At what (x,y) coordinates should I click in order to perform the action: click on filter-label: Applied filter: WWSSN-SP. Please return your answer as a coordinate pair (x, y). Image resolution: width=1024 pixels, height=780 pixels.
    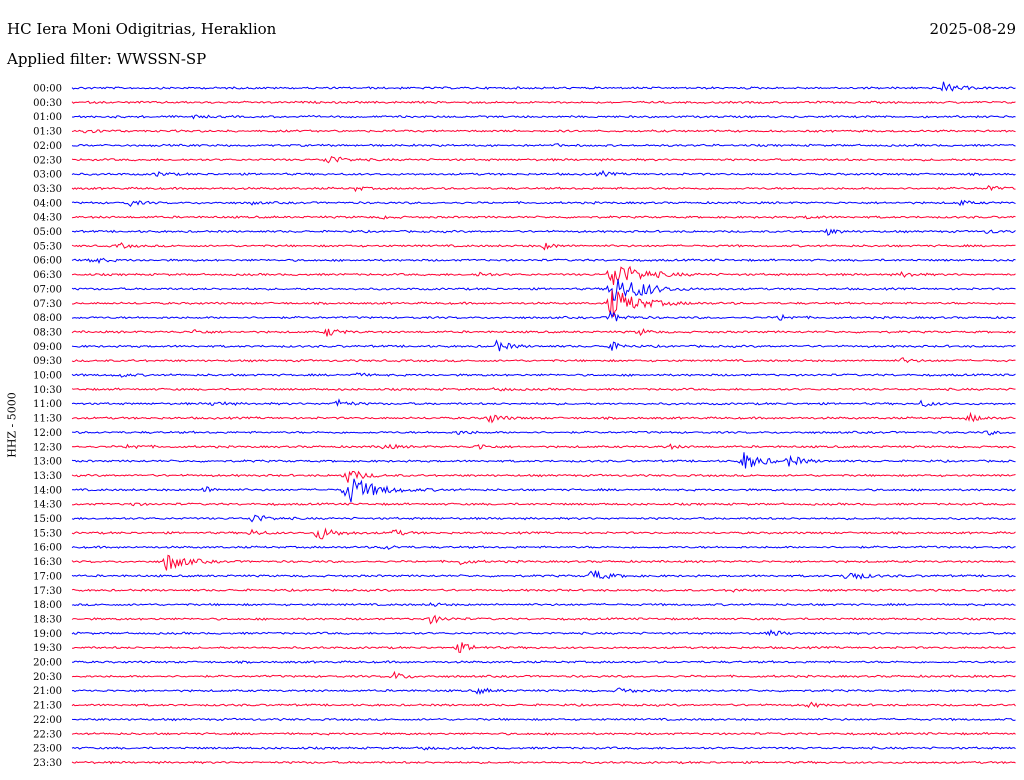
    Looking at the image, I should click on (107, 59).